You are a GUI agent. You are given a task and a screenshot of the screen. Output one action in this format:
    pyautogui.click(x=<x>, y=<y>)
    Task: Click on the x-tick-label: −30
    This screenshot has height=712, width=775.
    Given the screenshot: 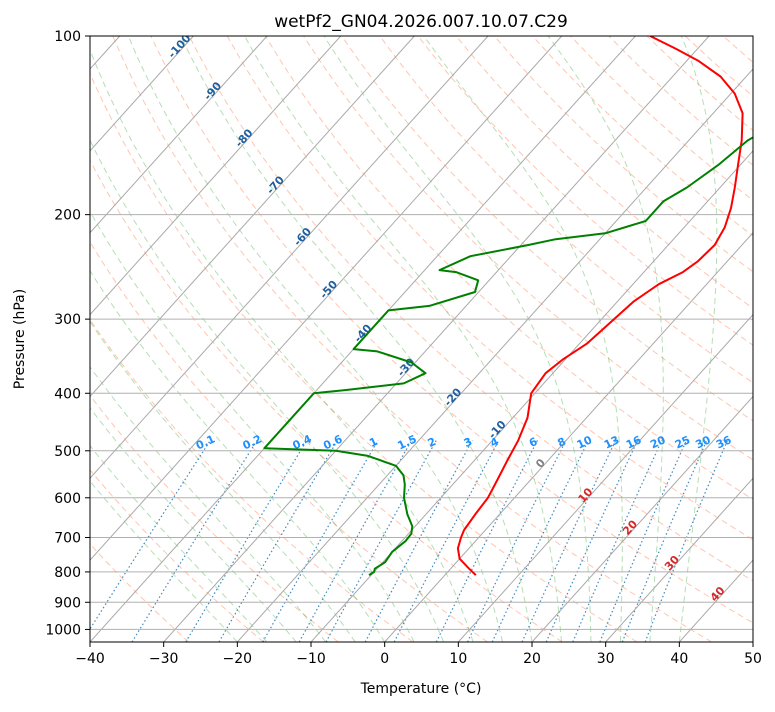 What is the action you would take?
    pyautogui.click(x=164, y=659)
    